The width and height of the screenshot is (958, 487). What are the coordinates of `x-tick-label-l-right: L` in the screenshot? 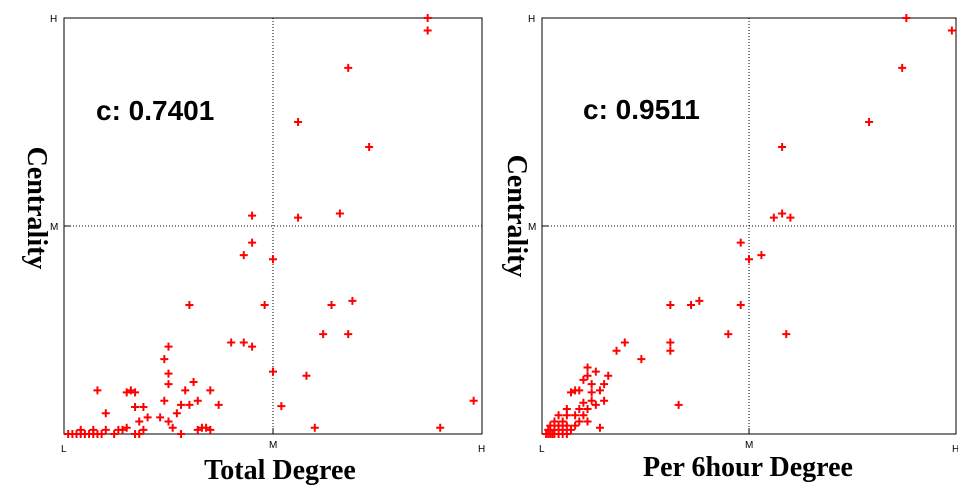 It's located at (542, 449).